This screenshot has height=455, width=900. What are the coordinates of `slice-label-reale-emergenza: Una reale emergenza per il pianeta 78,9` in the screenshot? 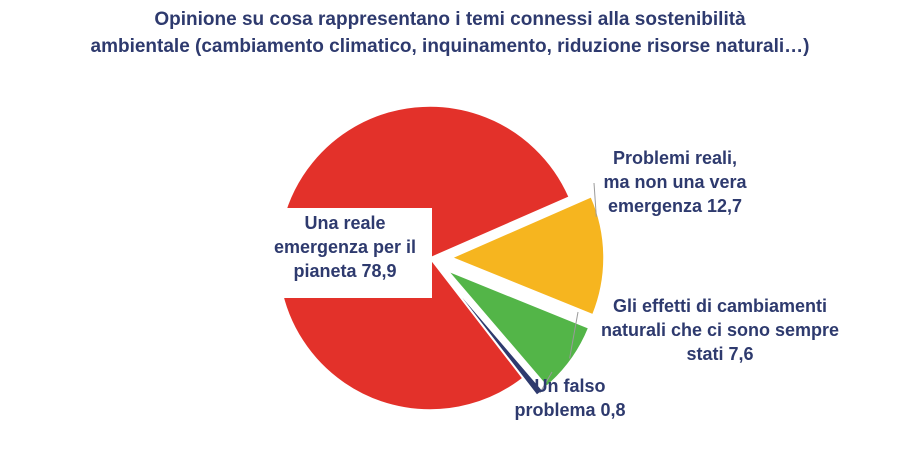 It's located at (345, 253).